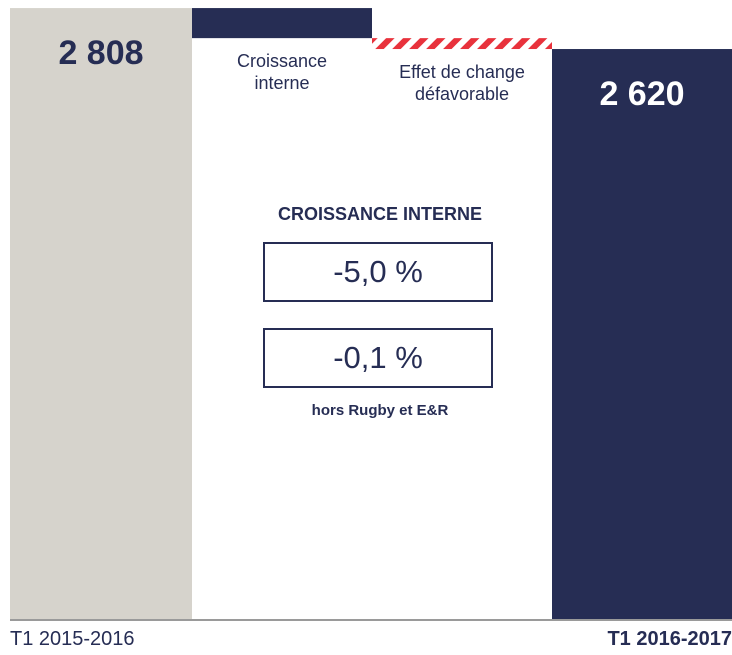  I want to click on category-label: Croissance interne, so click(282, 72).